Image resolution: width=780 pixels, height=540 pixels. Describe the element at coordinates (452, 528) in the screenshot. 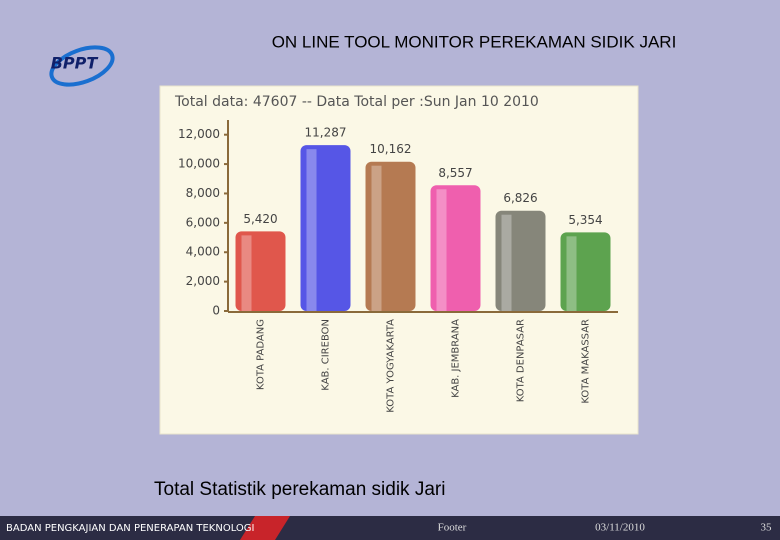

I see `footer-label: Footer` at that location.